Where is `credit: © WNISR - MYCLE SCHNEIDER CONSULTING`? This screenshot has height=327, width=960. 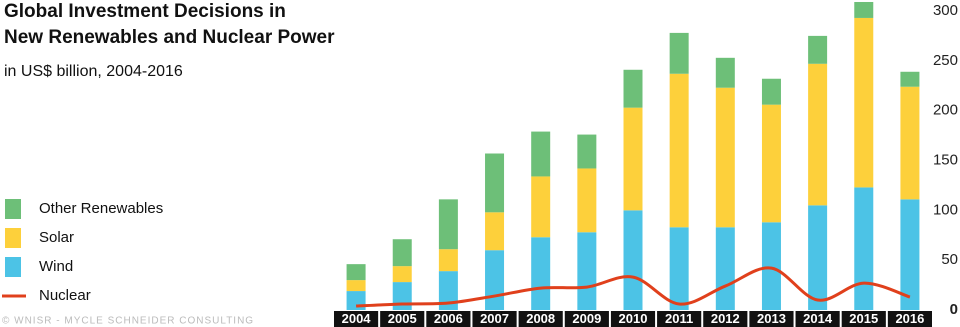
credit: © WNISR - MYCLE SCHNEIDER CONSULTING is located at coordinates (128, 321).